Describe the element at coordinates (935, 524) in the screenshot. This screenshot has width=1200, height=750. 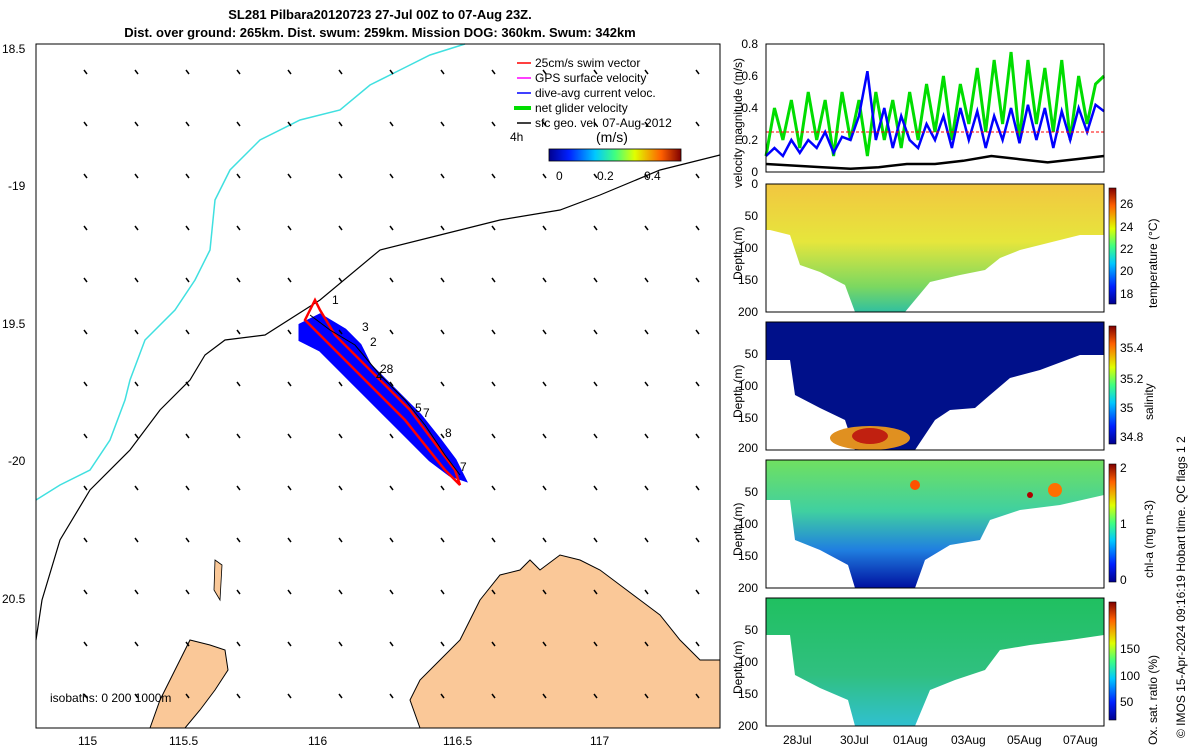
I see `chla-section` at that location.